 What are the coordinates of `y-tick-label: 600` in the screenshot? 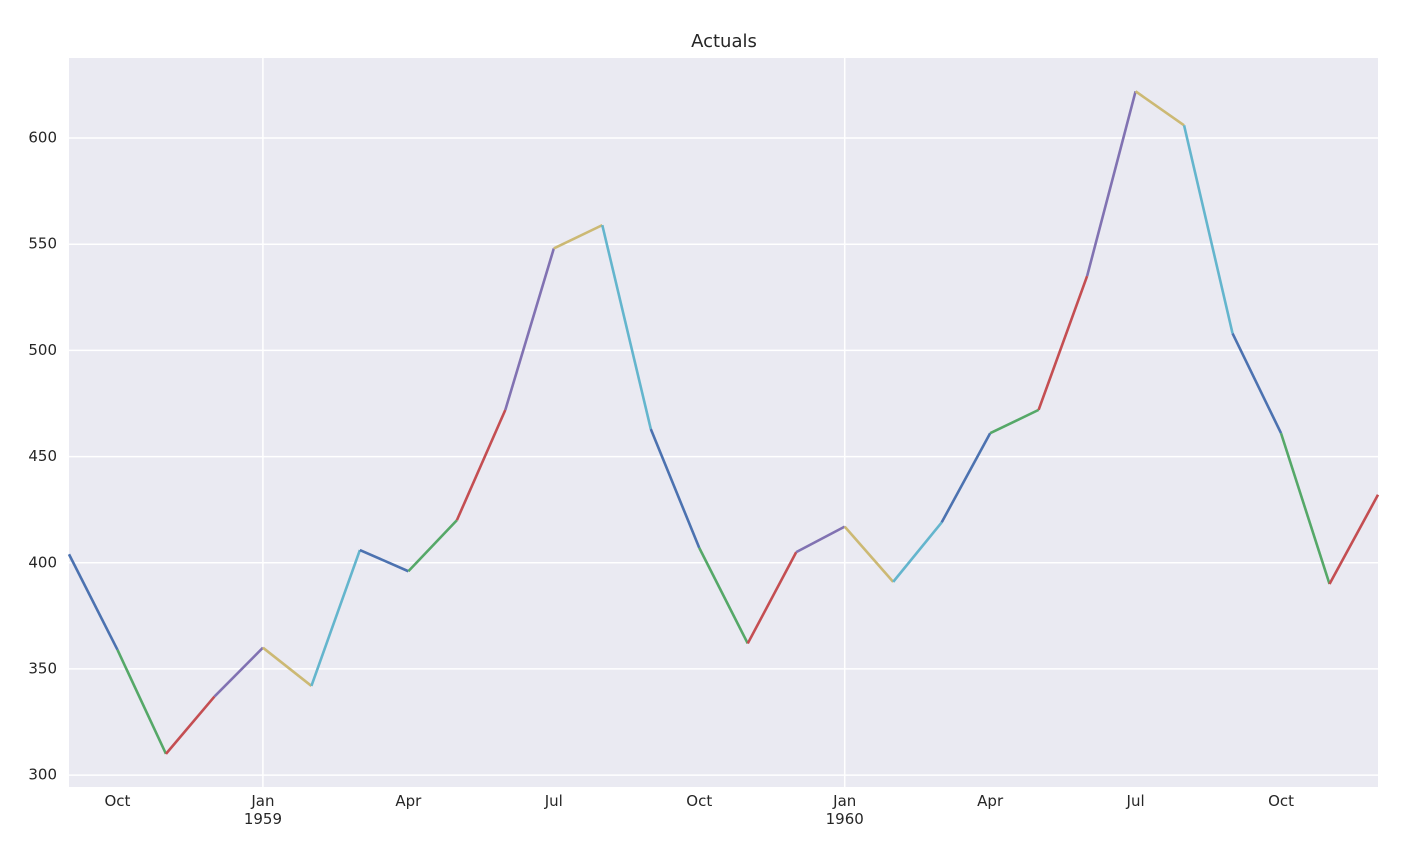 It's located at (42, 138).